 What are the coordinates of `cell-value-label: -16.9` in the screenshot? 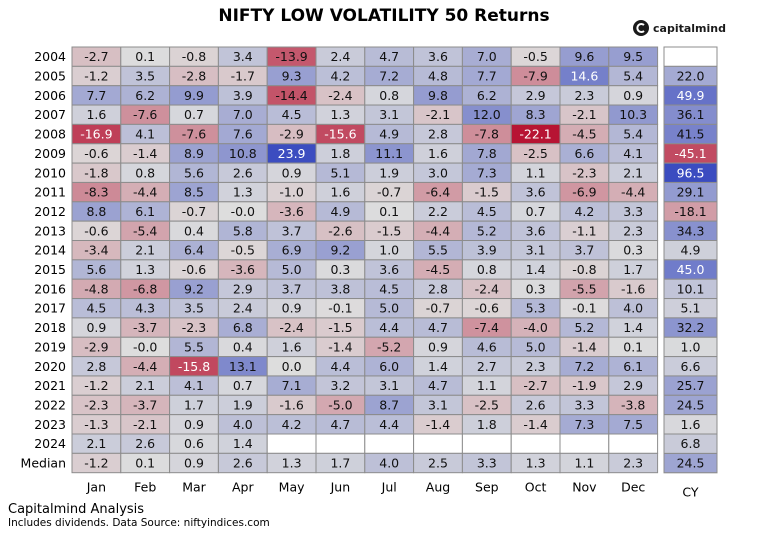 It's located at (96, 134).